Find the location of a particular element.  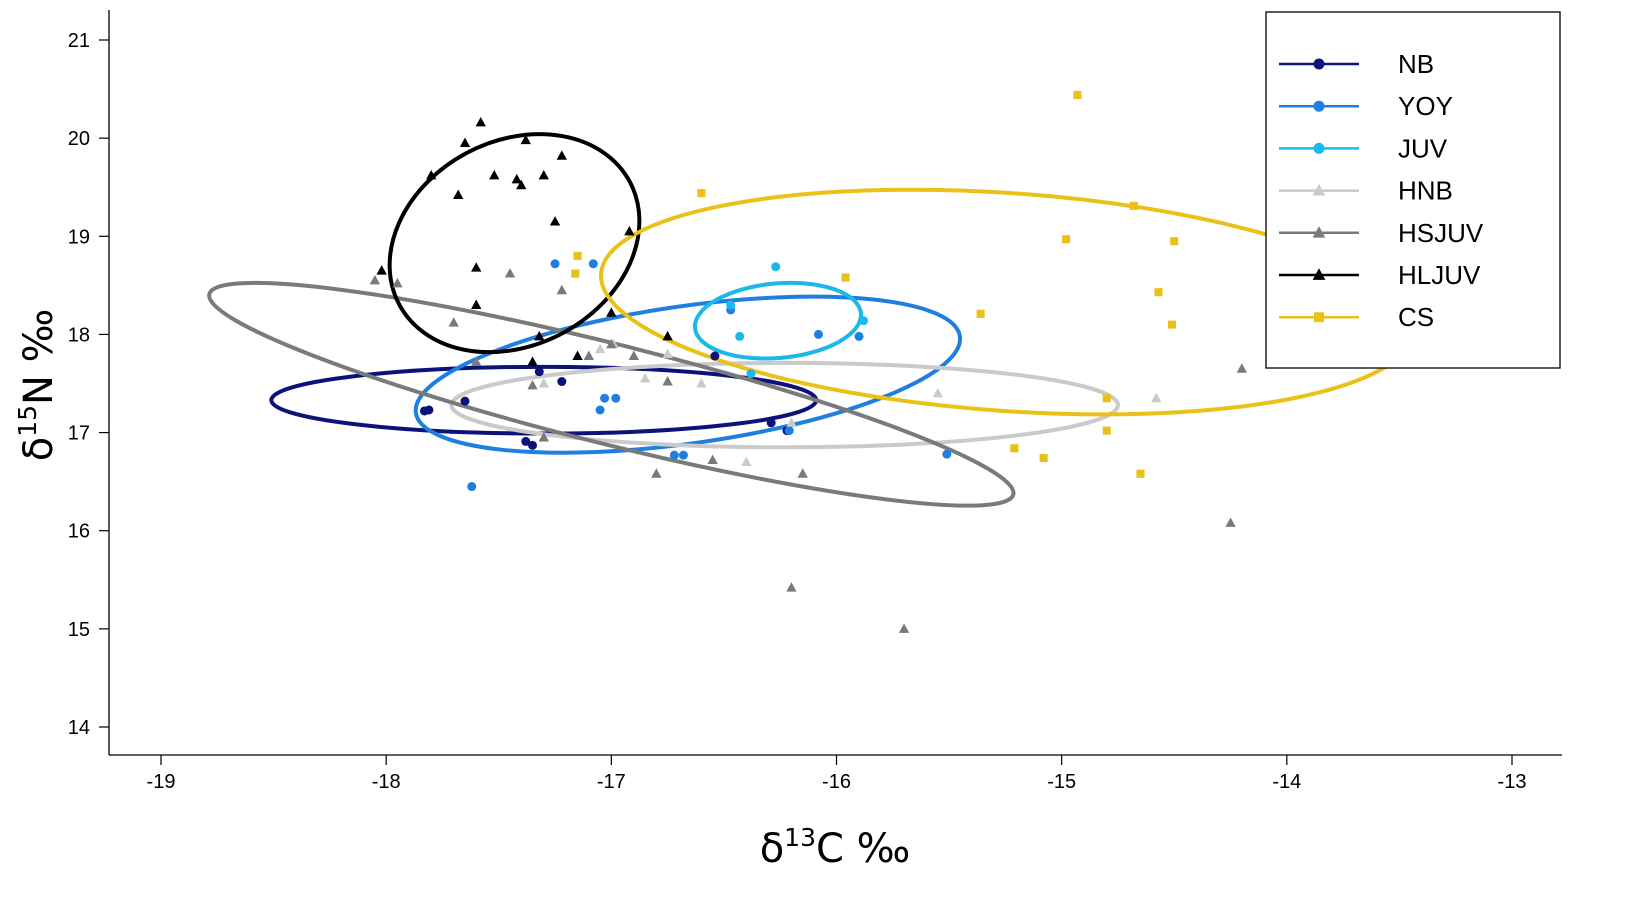

legend-marker-cs is located at coordinates (1319, 317).